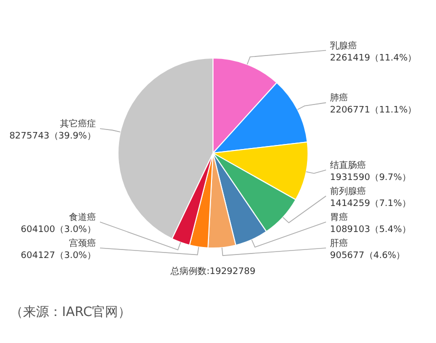 The width and height of the screenshot is (436, 343). What do you see at coordinates (52, 137) in the screenshot?
I see `data-label: 8275743（39.9%）` at bounding box center [52, 137].